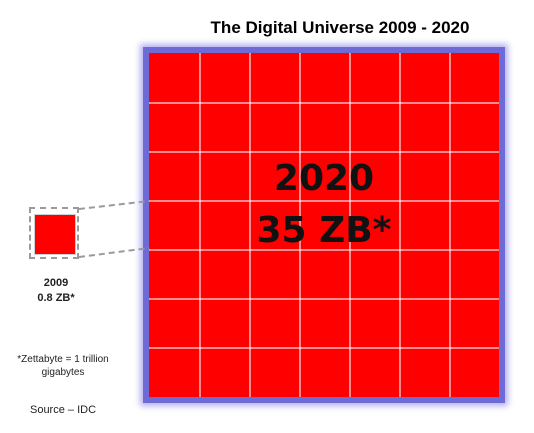 This screenshot has width=534, height=433. Describe the element at coordinates (56, 283) in the screenshot. I see `small-year-label: 2009` at that location.